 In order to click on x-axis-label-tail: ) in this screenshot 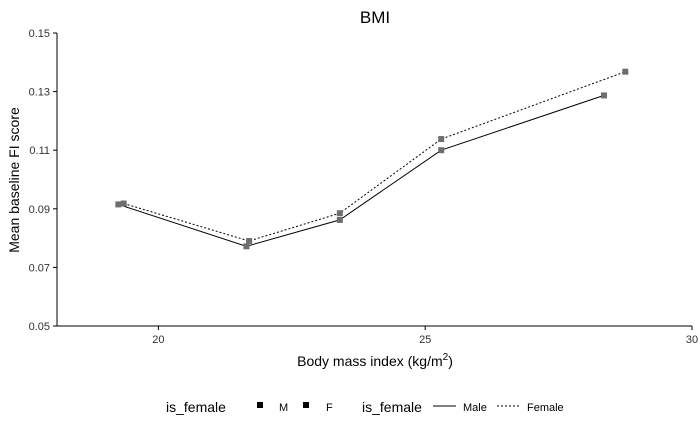, I will do `click(450, 361)`.